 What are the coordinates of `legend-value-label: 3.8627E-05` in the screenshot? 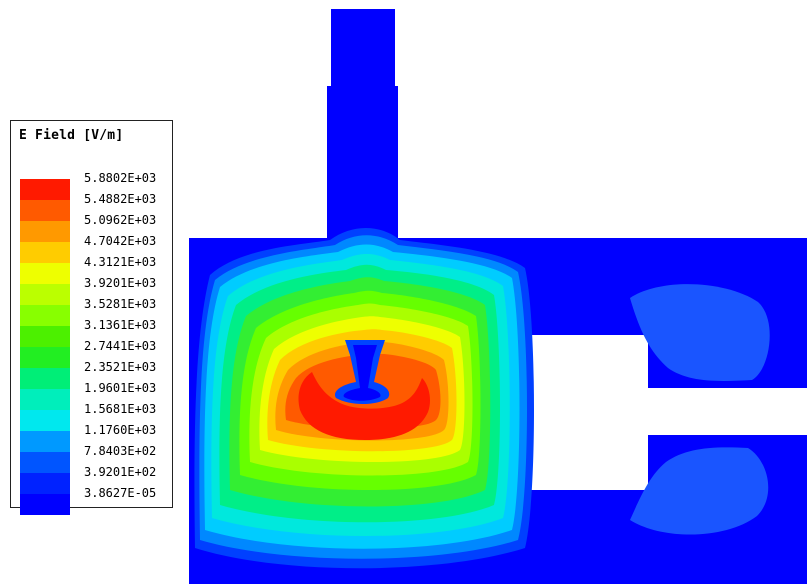 It's located at (120, 493).